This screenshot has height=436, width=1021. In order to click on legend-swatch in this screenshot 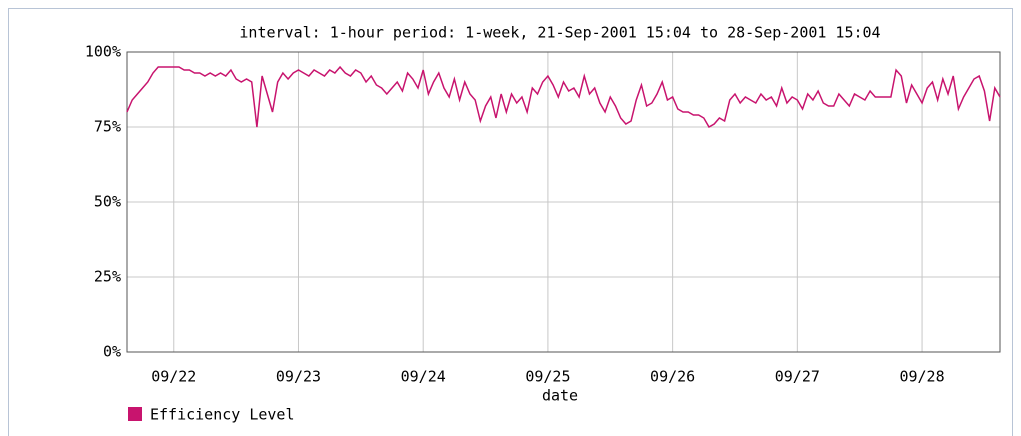, I will do `click(135, 414)`.